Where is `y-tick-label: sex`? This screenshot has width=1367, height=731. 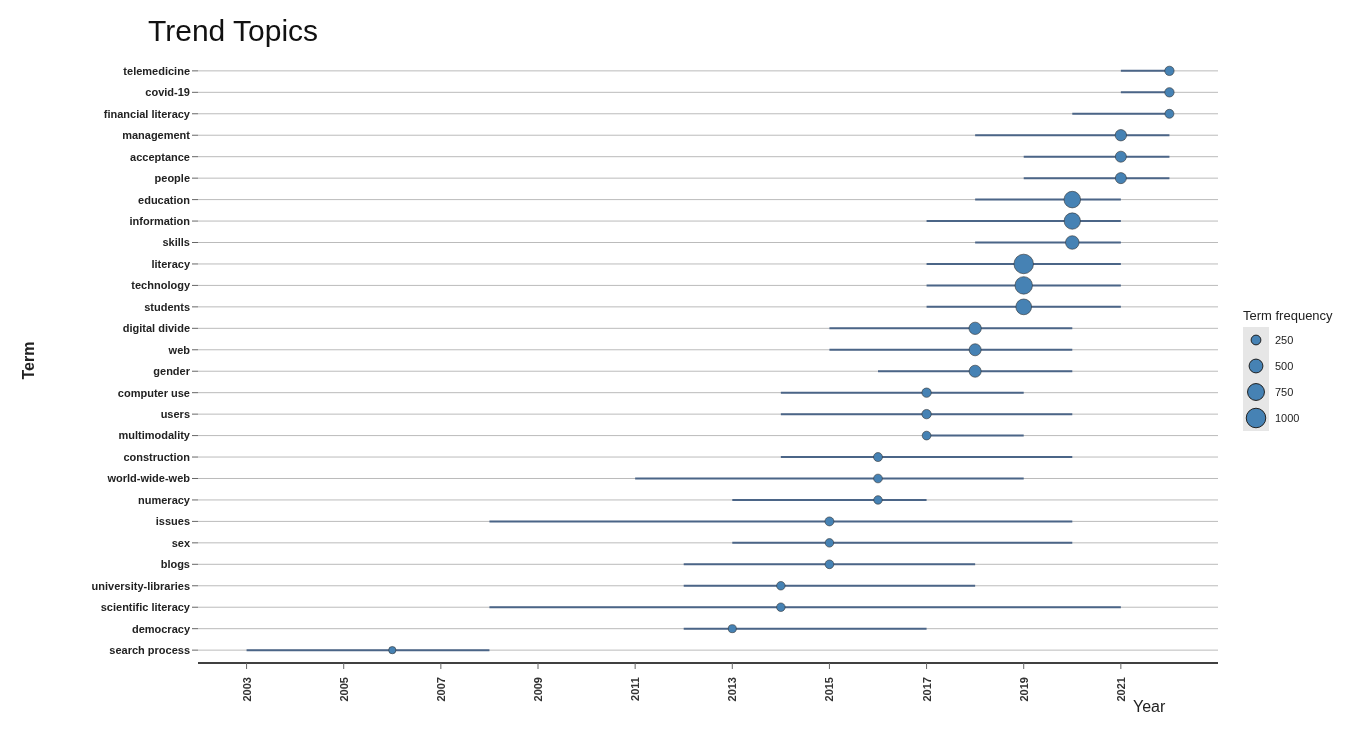
y-tick-label: sex is located at coordinates (181, 542).